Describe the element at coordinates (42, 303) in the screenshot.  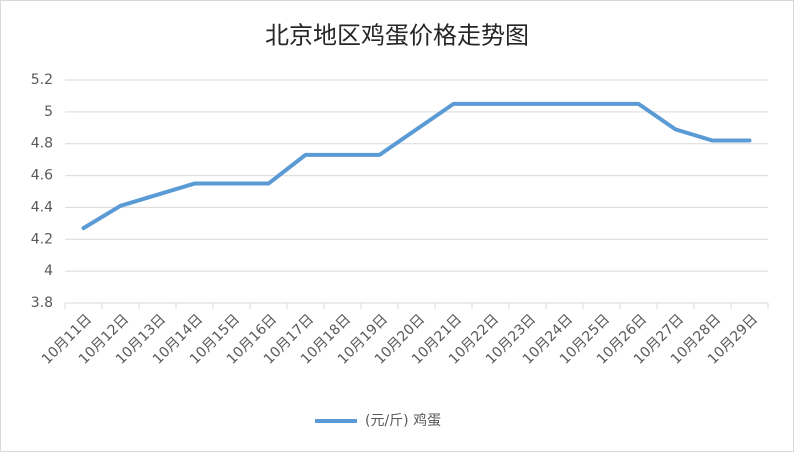
I see `y-tick-label: 3.8` at that location.